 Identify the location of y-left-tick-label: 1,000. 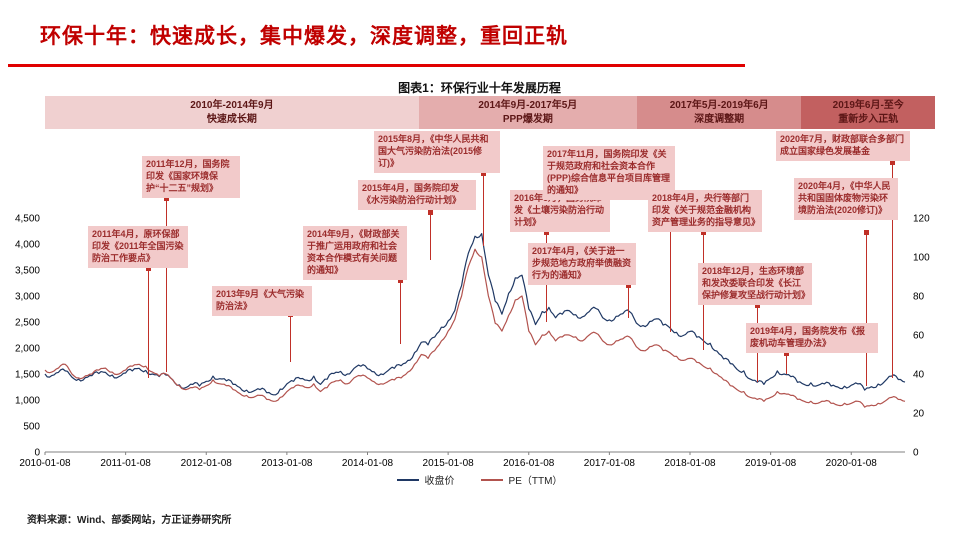
(27, 401).